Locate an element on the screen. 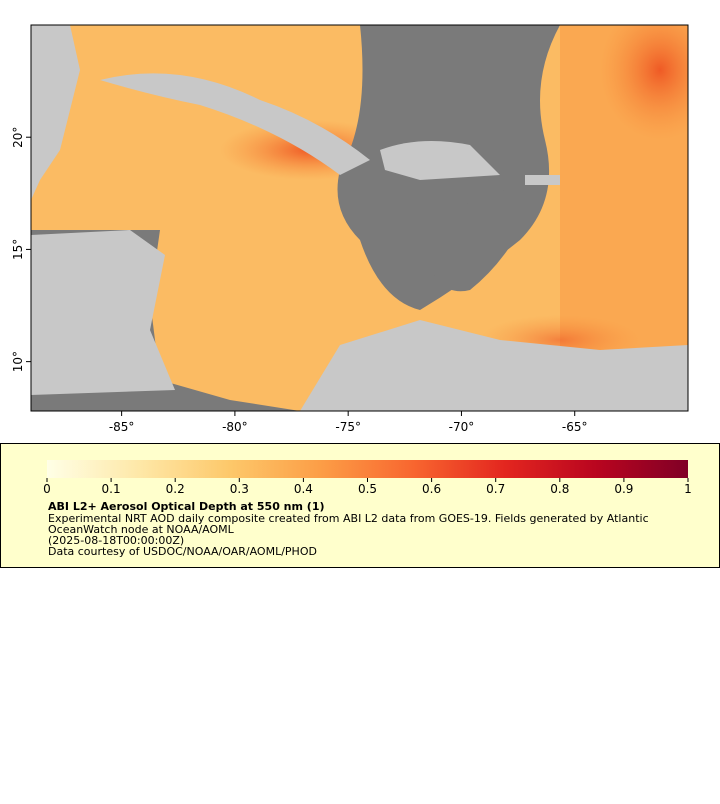 The width and height of the screenshot is (720, 804). legend-description: (2025-08-18T00:00:00Z) is located at coordinates (116, 540).